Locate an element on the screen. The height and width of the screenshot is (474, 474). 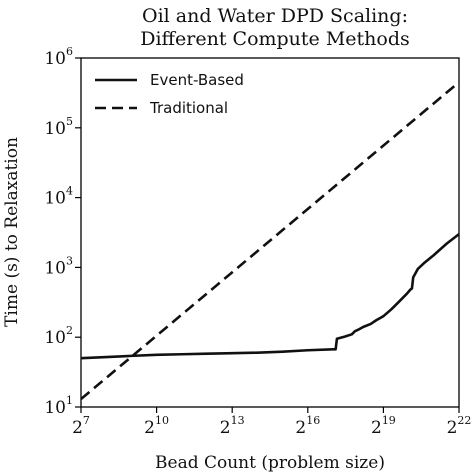
y-tick-label: 10² is located at coordinates (58, 336).